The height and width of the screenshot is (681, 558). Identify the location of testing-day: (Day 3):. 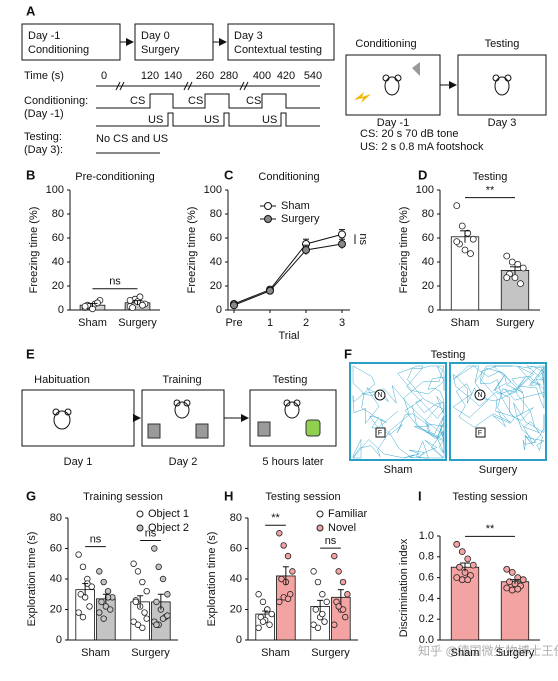
(43, 150).